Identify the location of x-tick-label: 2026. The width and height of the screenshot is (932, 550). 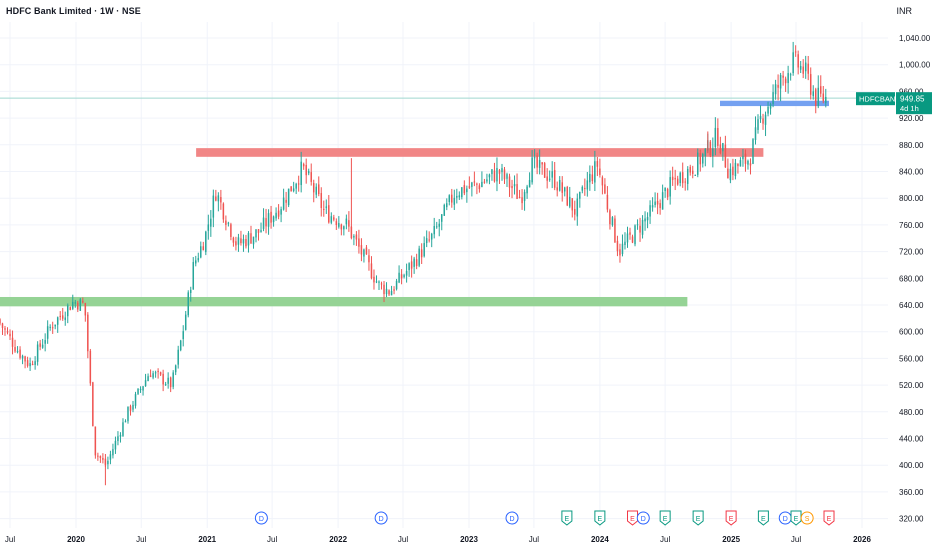
(862, 539).